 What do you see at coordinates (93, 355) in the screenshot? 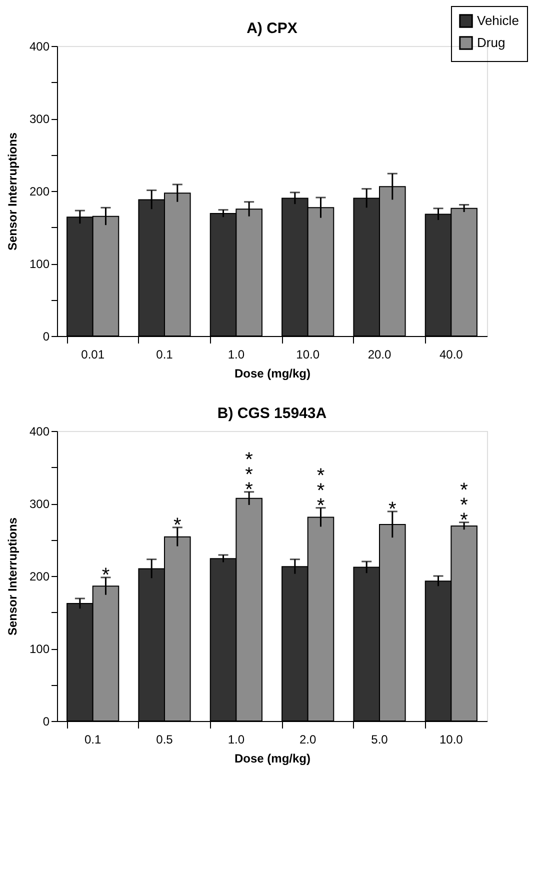
I see `x-tick-label: 0.01` at bounding box center [93, 355].